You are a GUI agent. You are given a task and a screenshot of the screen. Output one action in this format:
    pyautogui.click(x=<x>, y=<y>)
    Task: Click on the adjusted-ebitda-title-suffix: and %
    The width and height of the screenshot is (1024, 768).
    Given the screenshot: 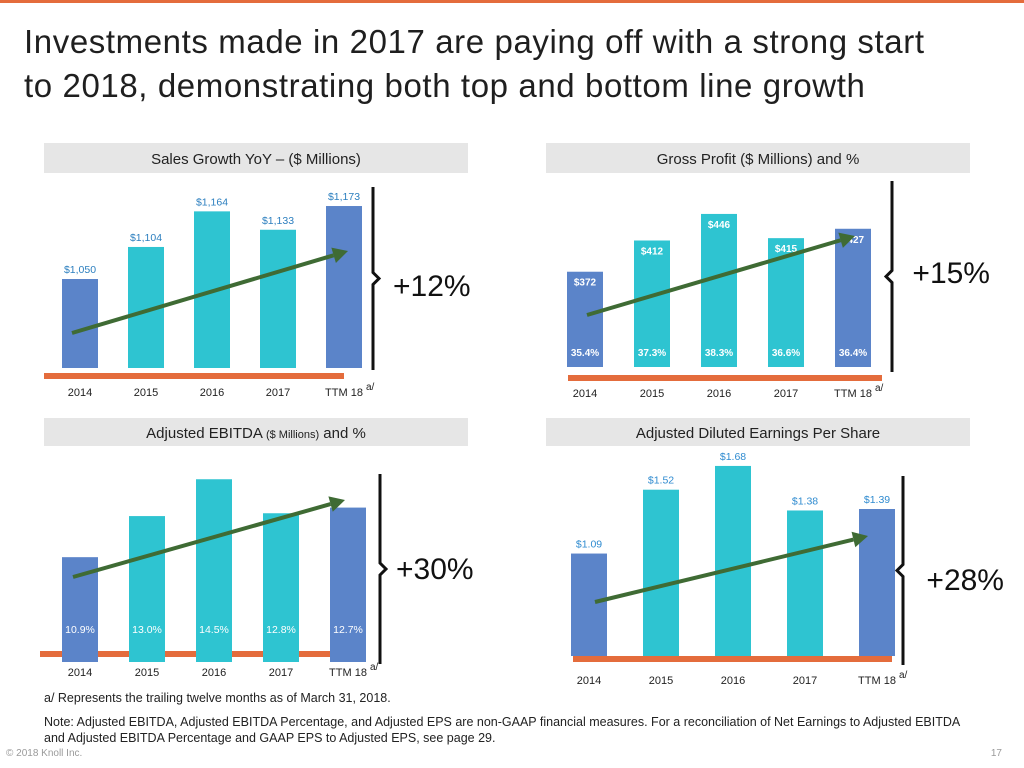 What is the action you would take?
    pyautogui.click(x=342, y=433)
    